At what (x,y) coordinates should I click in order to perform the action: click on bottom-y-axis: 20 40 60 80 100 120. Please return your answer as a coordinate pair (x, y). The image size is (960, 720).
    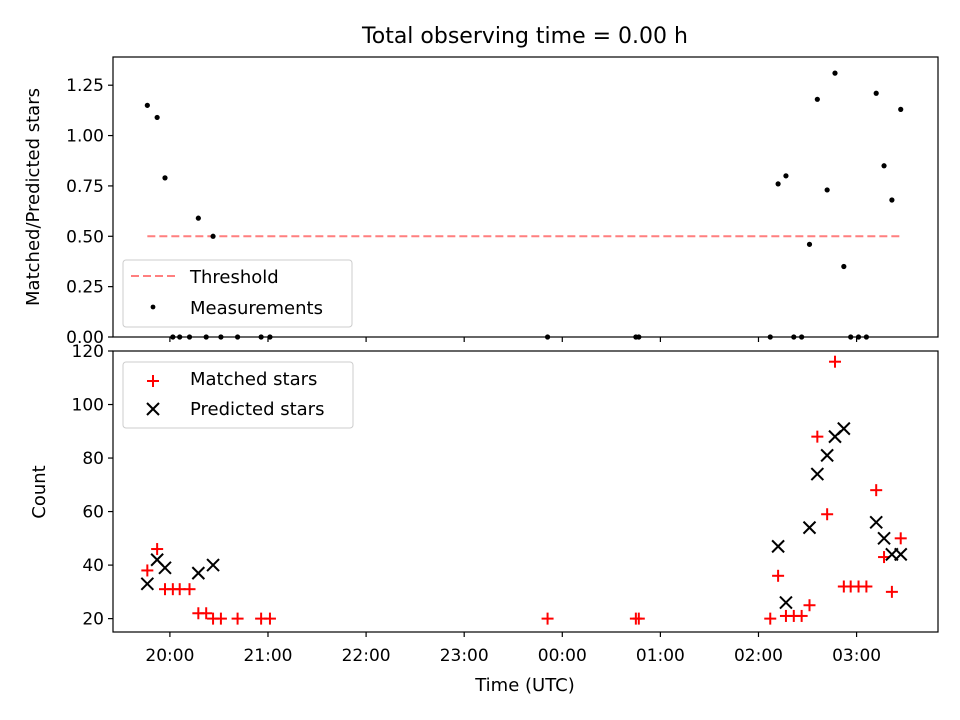
    Looking at the image, I should click on (92, 486).